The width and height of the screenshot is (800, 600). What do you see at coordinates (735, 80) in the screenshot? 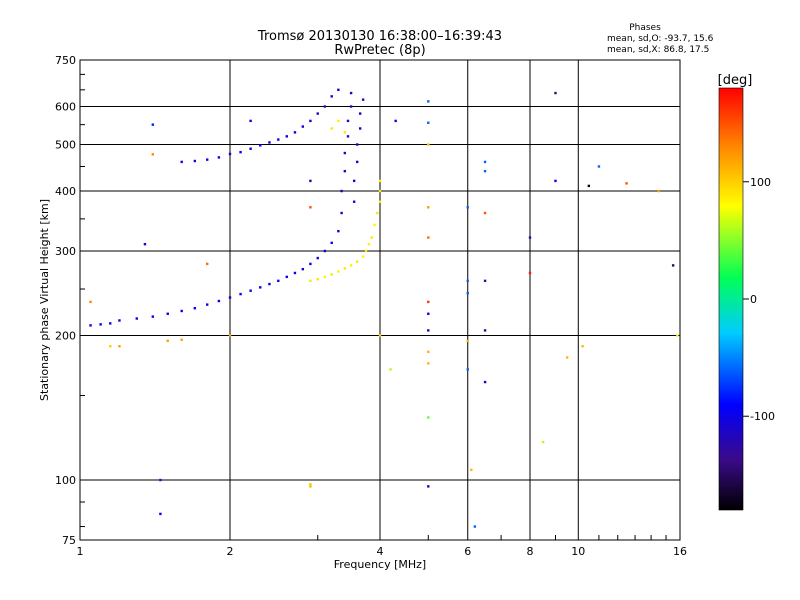
I see `colorbar-label: [deg]` at bounding box center [735, 80].